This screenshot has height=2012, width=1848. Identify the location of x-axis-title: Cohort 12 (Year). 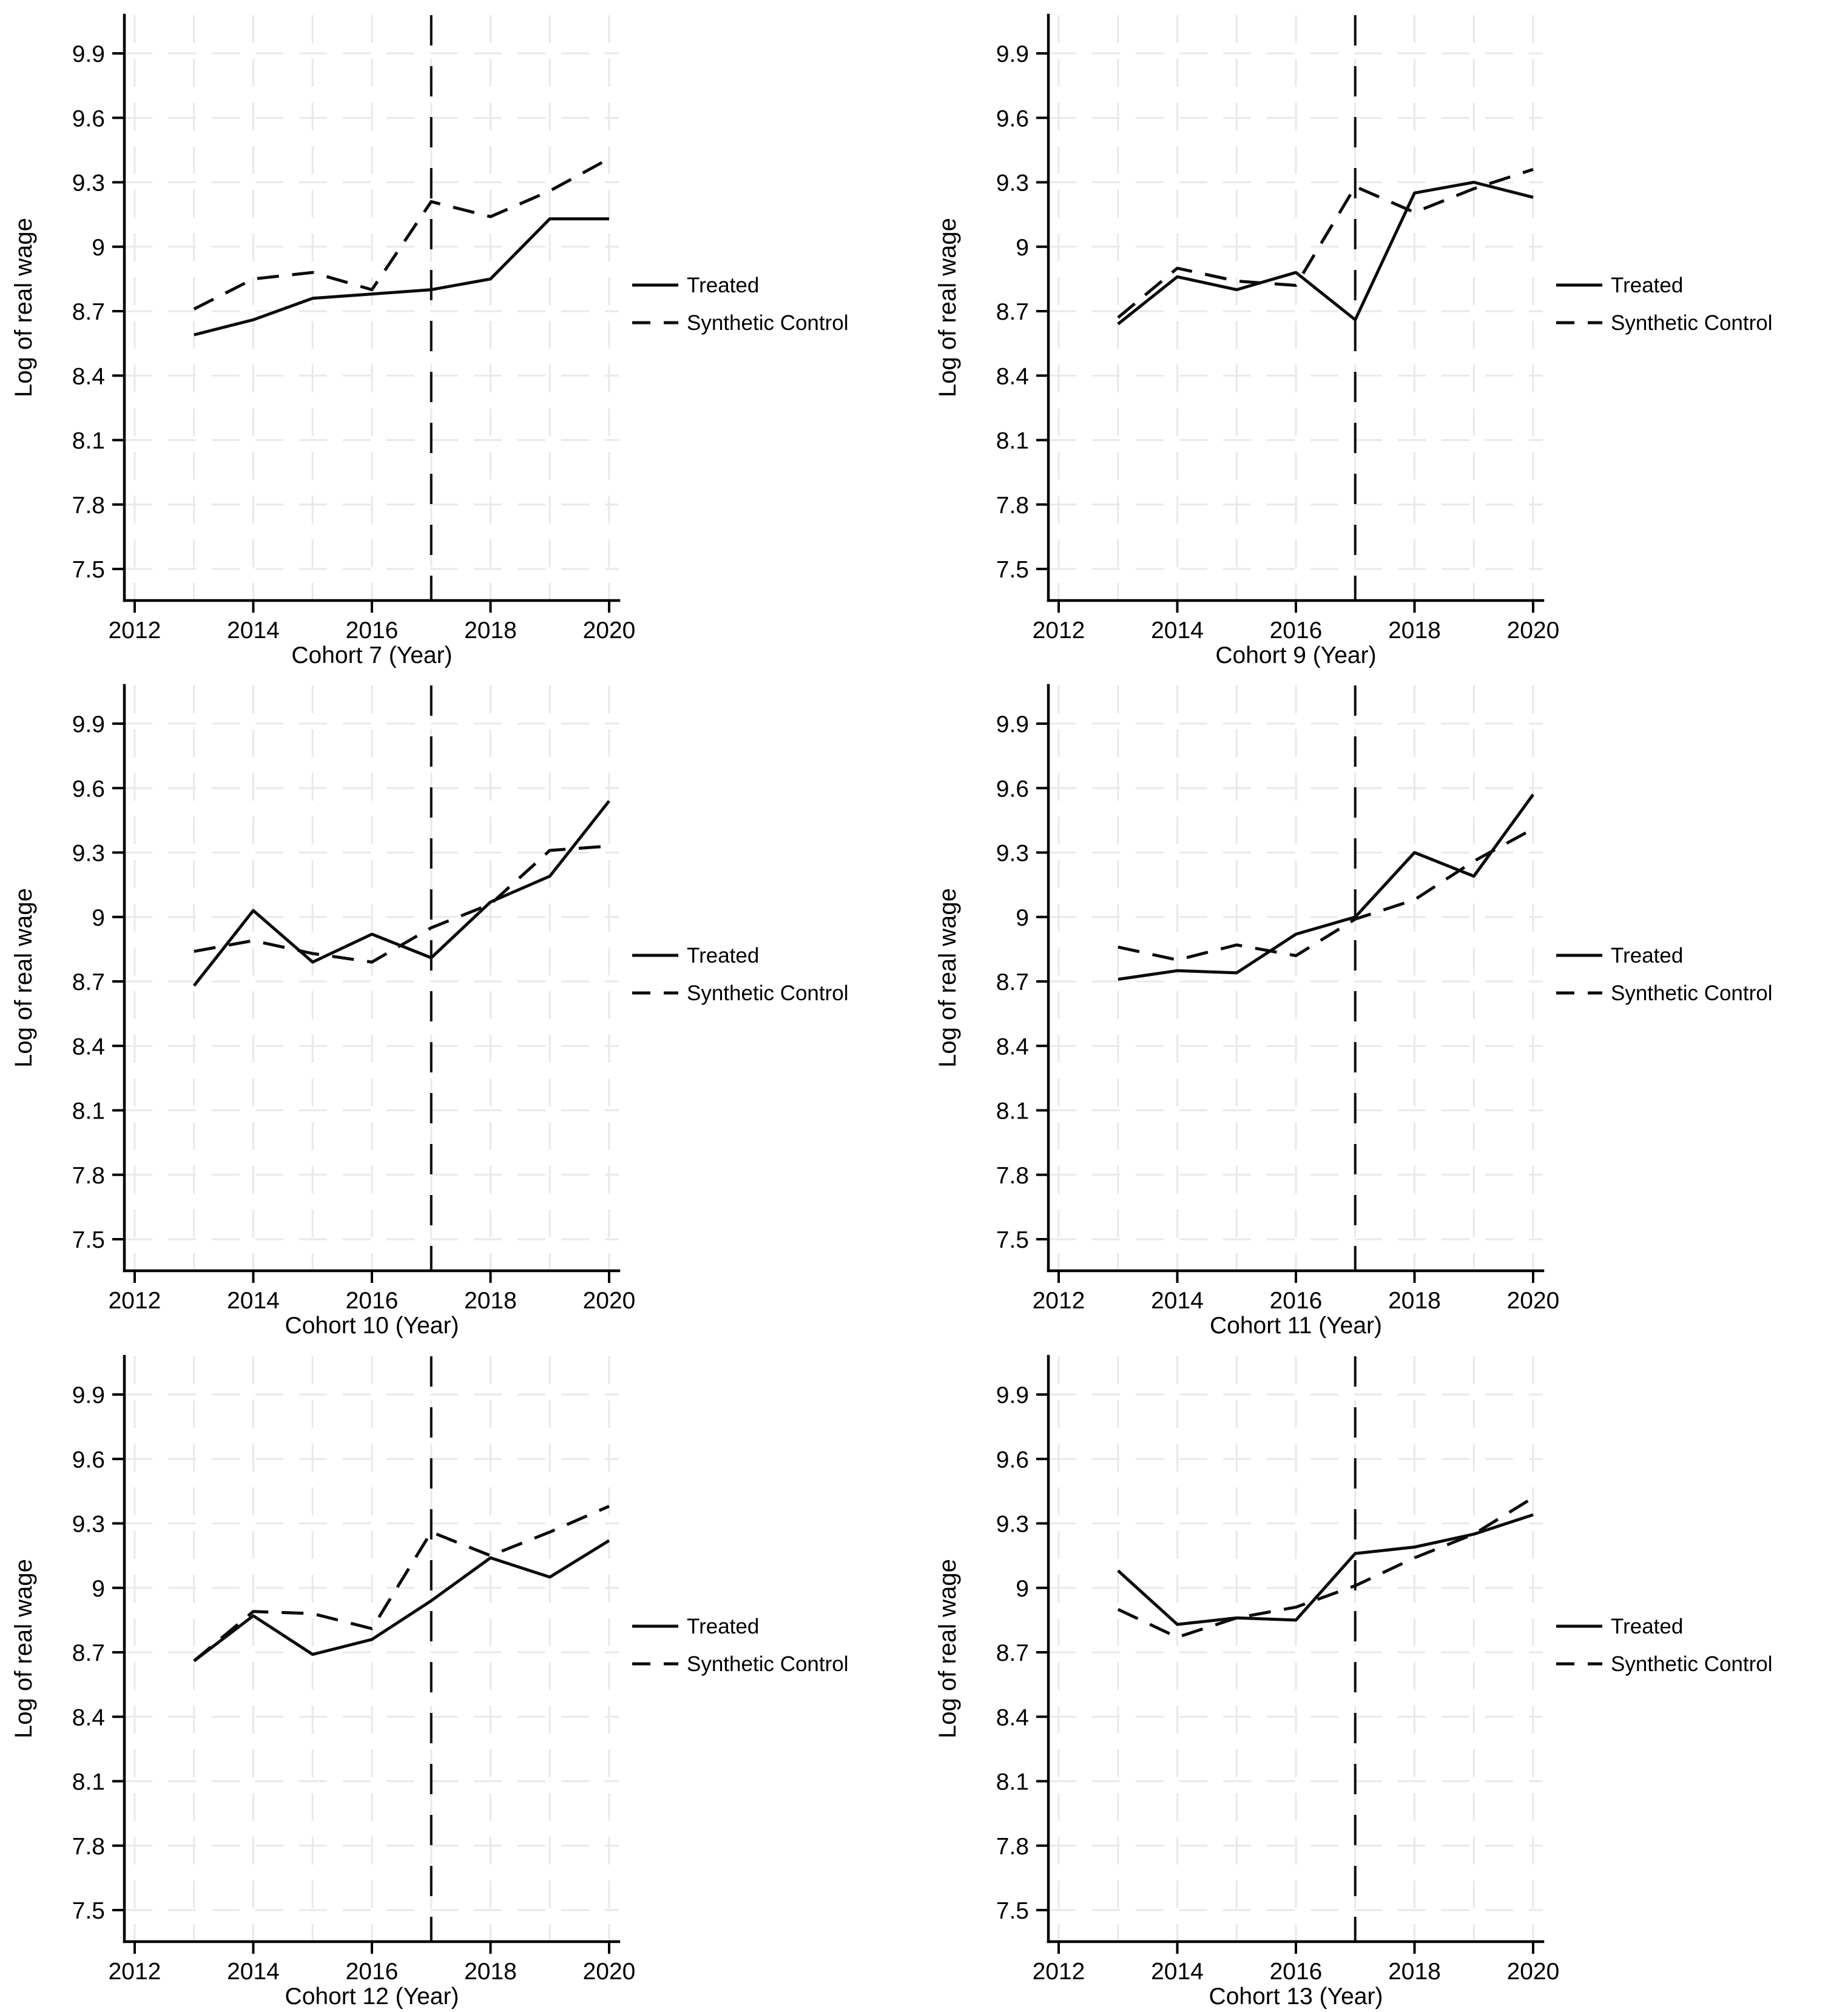
(372, 1996).